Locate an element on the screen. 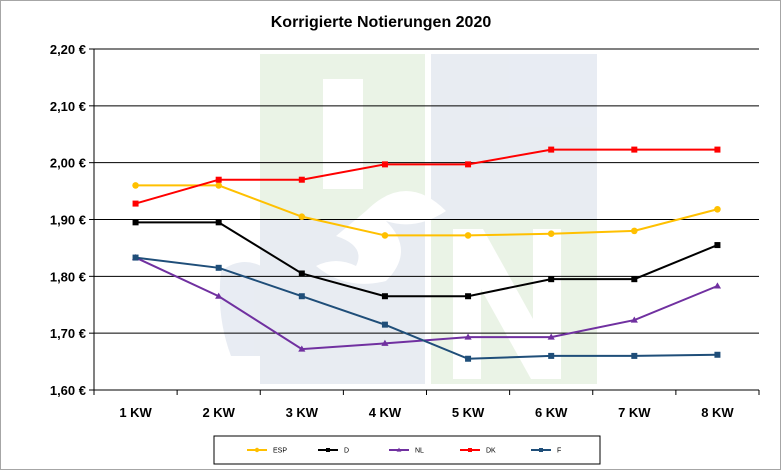 This screenshot has height=471, width=781. x-tick-label: 2 KW is located at coordinates (218, 412).